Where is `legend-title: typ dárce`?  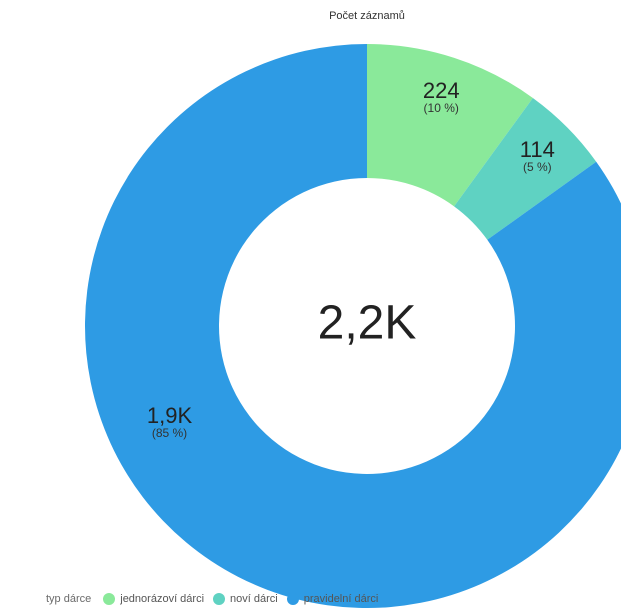
legend-title: typ dárce is located at coordinates (69, 599).